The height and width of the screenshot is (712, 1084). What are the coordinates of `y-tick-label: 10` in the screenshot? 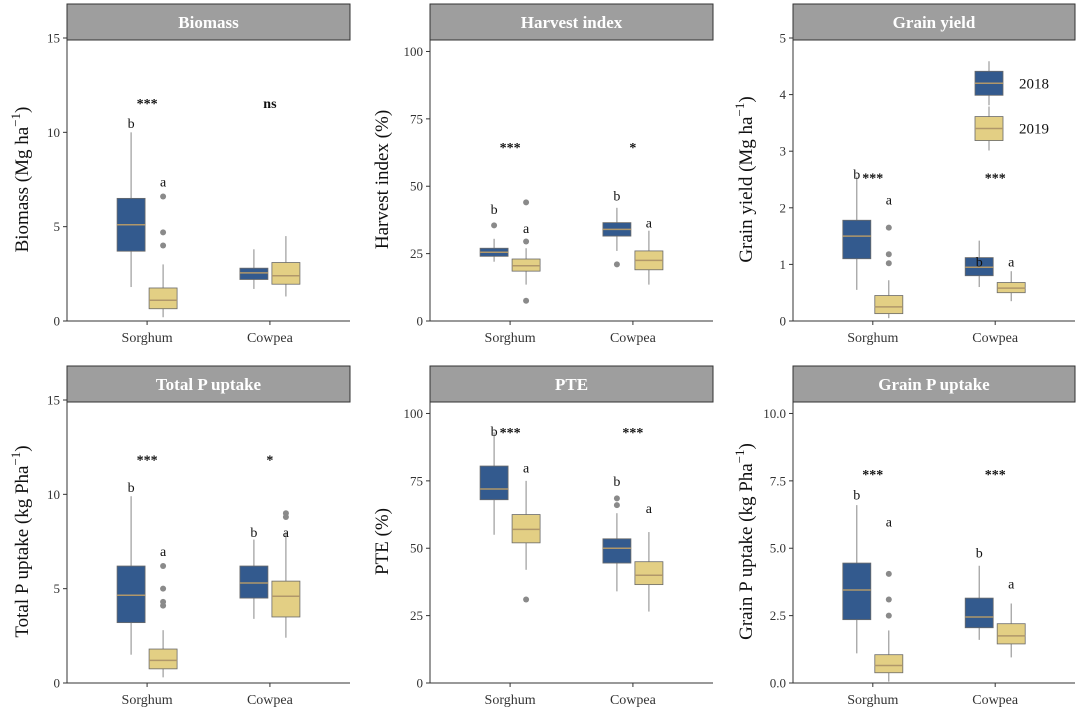 It's located at (53, 132).